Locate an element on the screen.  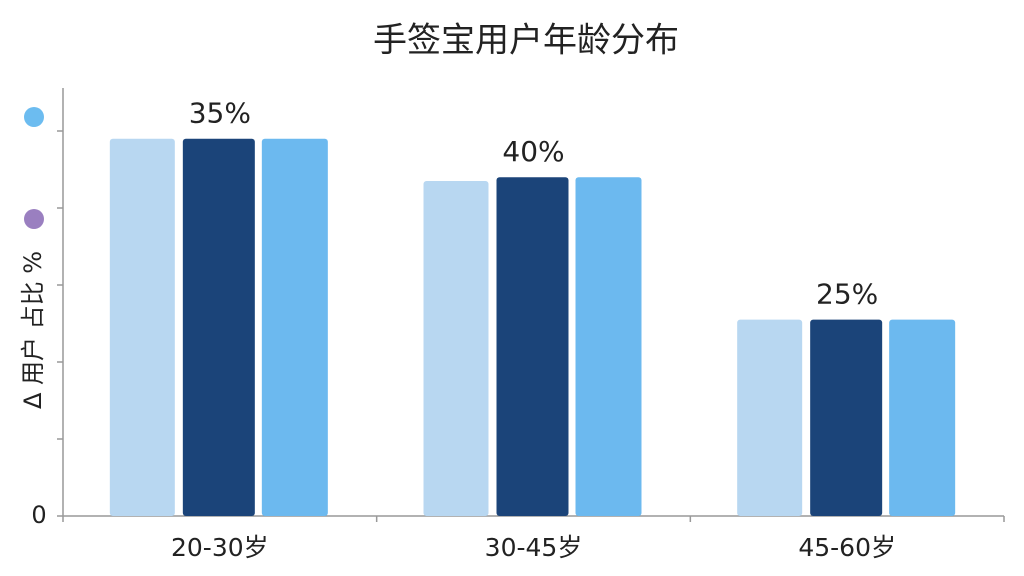
x-tick-label: 20-30岁 is located at coordinates (220, 547).